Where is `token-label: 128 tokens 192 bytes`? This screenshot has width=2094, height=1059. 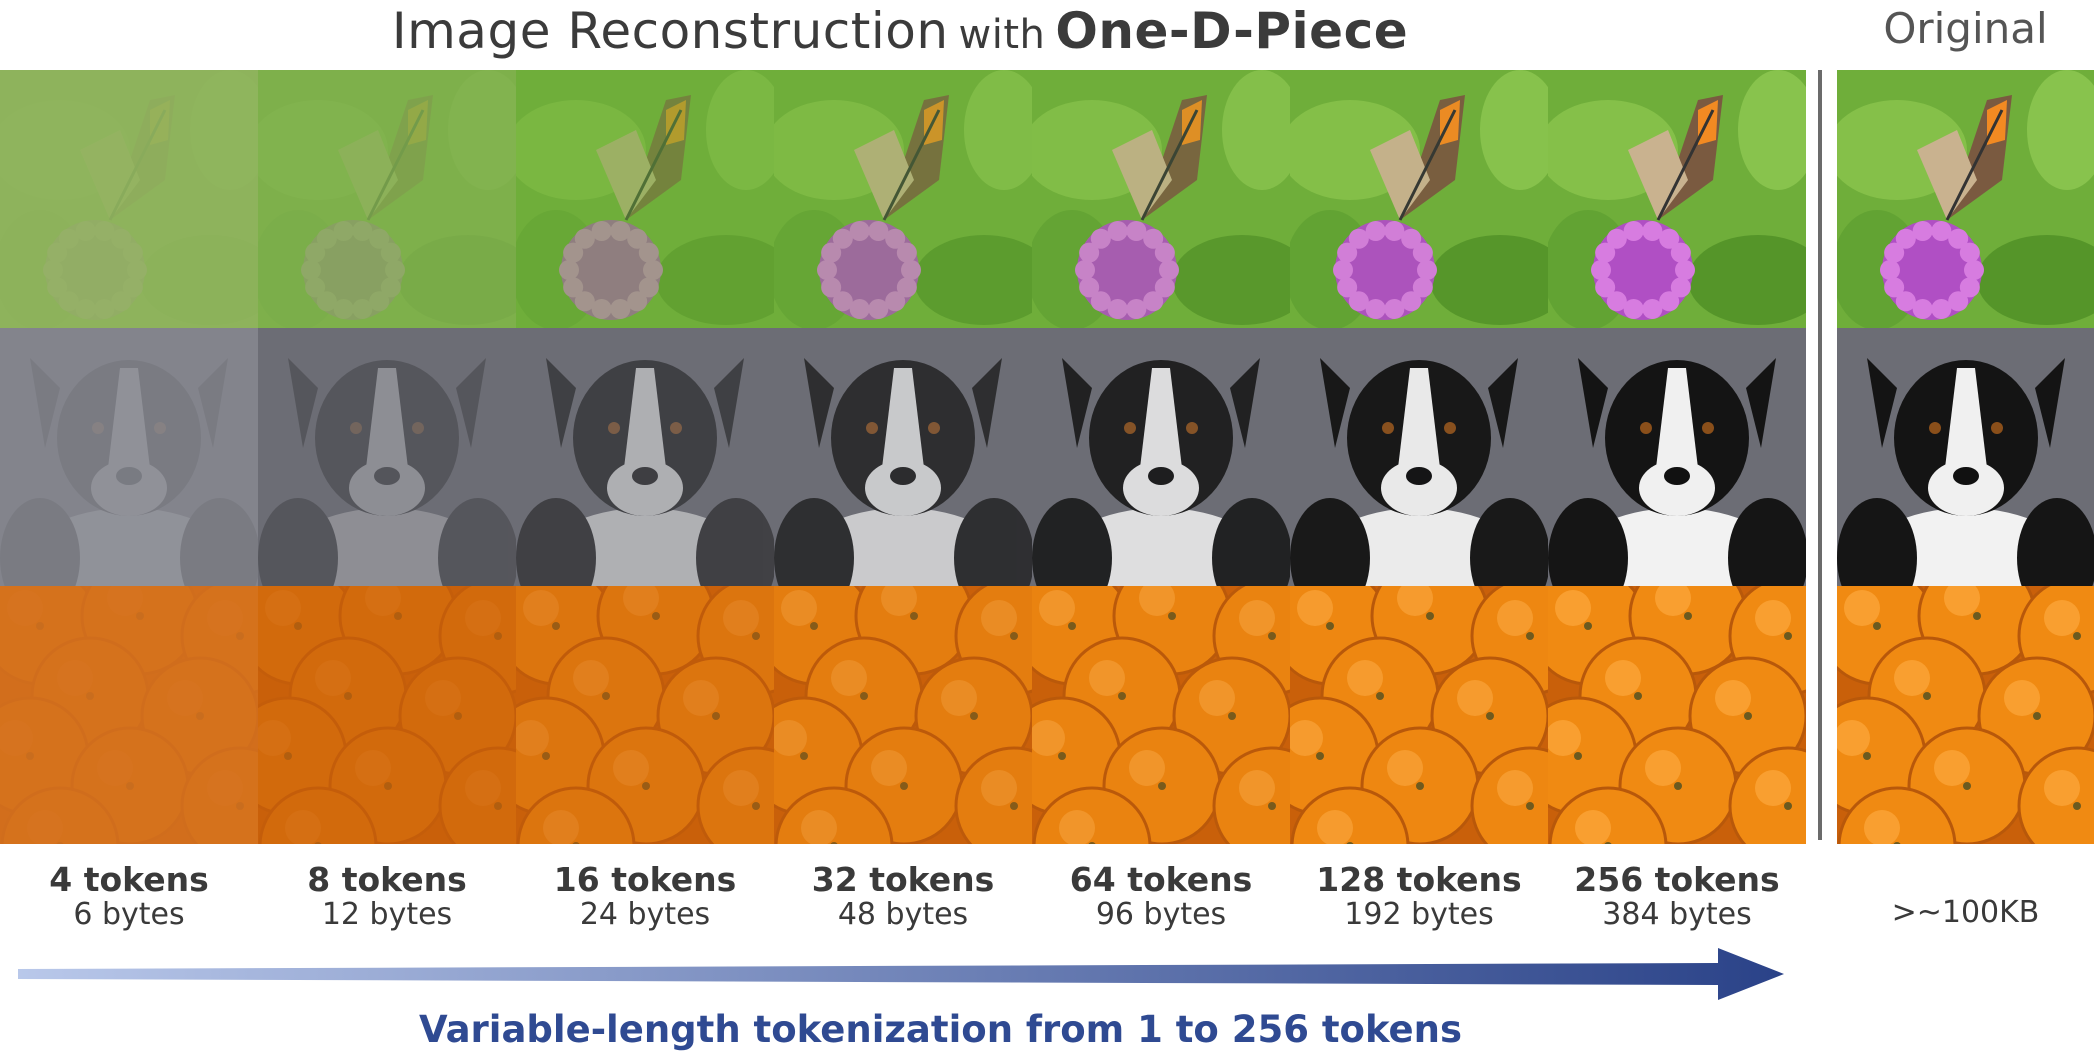
token-label: 128 tokens 192 bytes is located at coordinates (1419, 897).